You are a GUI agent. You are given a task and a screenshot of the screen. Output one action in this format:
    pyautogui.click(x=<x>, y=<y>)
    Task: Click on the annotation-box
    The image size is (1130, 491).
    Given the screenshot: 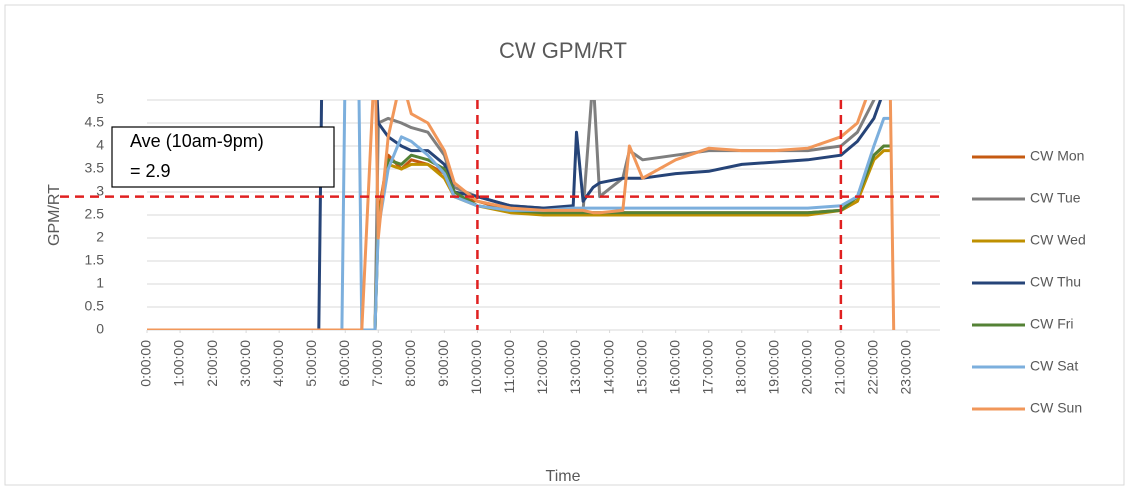 What is the action you would take?
    pyautogui.click(x=223, y=157)
    